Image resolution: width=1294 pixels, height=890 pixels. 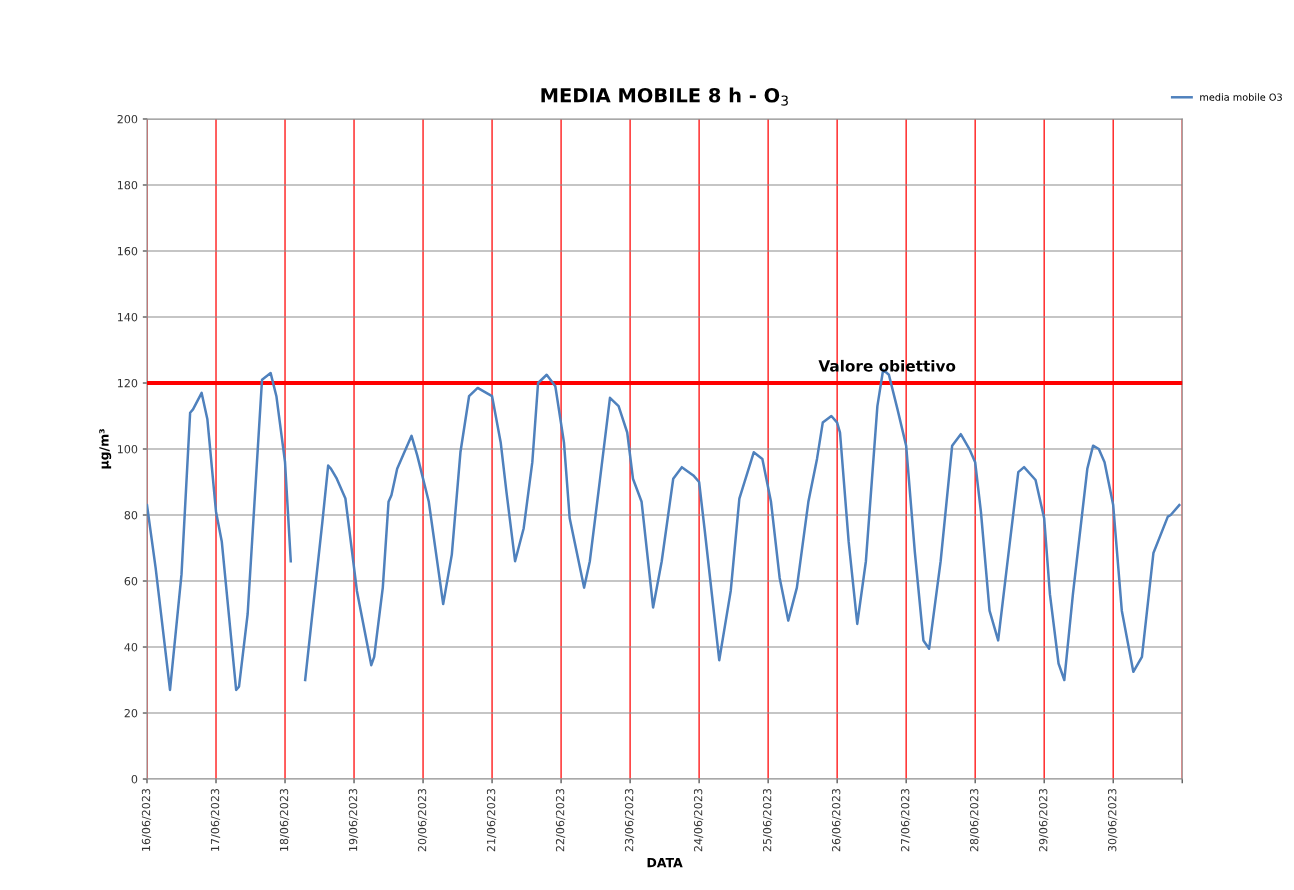 What do you see at coordinates (422, 820) in the screenshot?
I see `x-tick-label: 20/06/2023` at bounding box center [422, 820].